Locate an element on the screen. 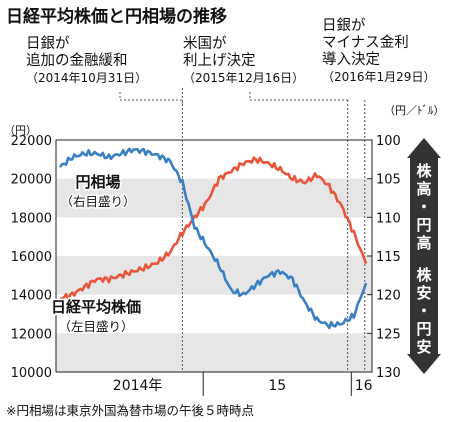 This screenshot has width=450, height=422. right-tick-label: 105 is located at coordinates (388, 180).